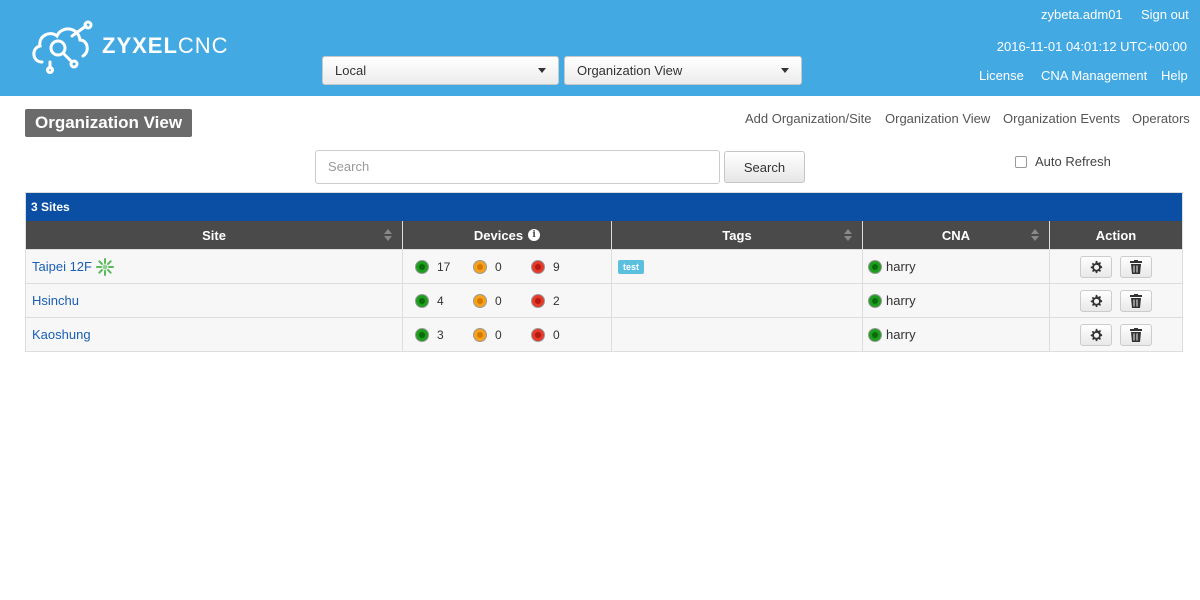 The height and width of the screenshot is (600, 1200). I want to click on page-title: Organization View, so click(109, 123).